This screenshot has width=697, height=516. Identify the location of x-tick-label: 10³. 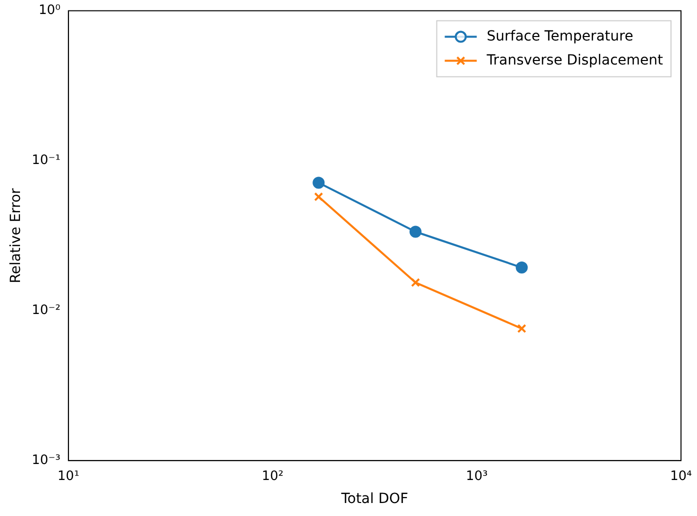
(477, 476).